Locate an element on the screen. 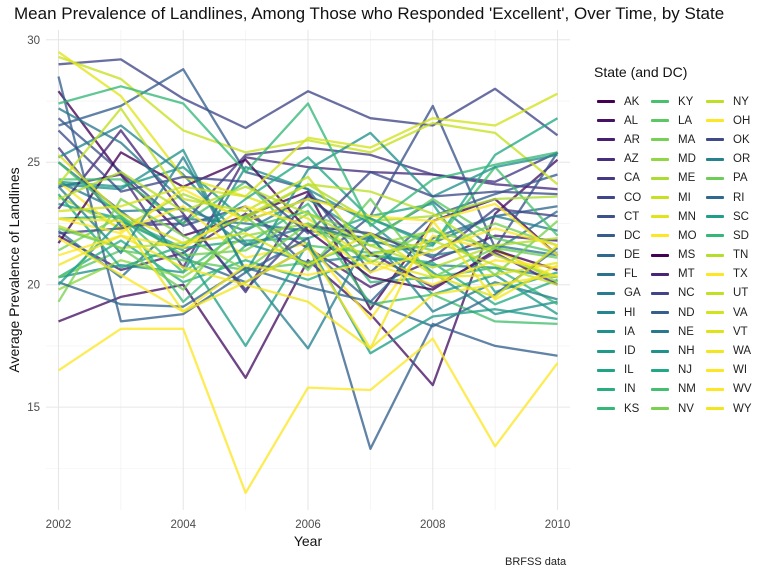 The image size is (768, 576). legend-column: NY OH OK OR PA RI SC SD TN TX UT VA VT WA WI WV WY is located at coordinates (729, 255).